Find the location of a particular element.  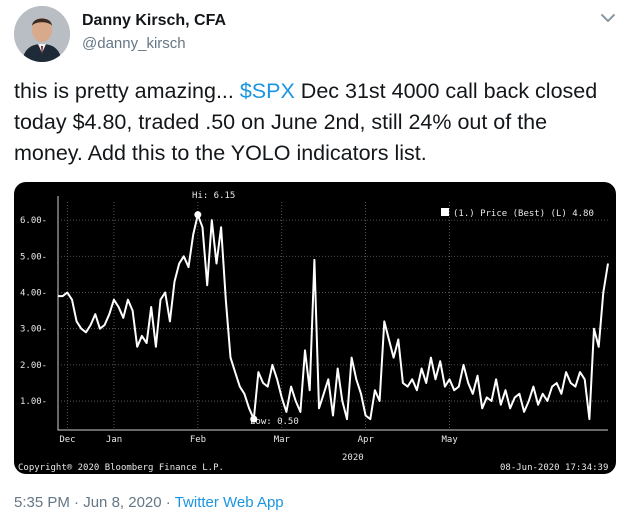

cashtag-link: $SPX is located at coordinates (267, 91).